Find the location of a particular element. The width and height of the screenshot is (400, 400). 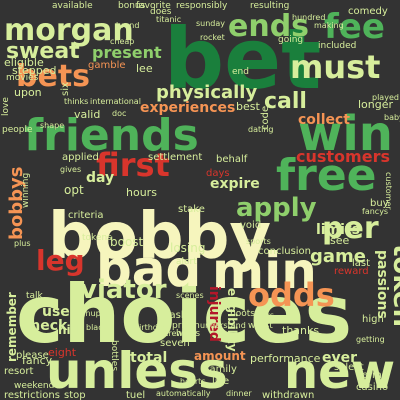

word-days: days is located at coordinates (218, 173).